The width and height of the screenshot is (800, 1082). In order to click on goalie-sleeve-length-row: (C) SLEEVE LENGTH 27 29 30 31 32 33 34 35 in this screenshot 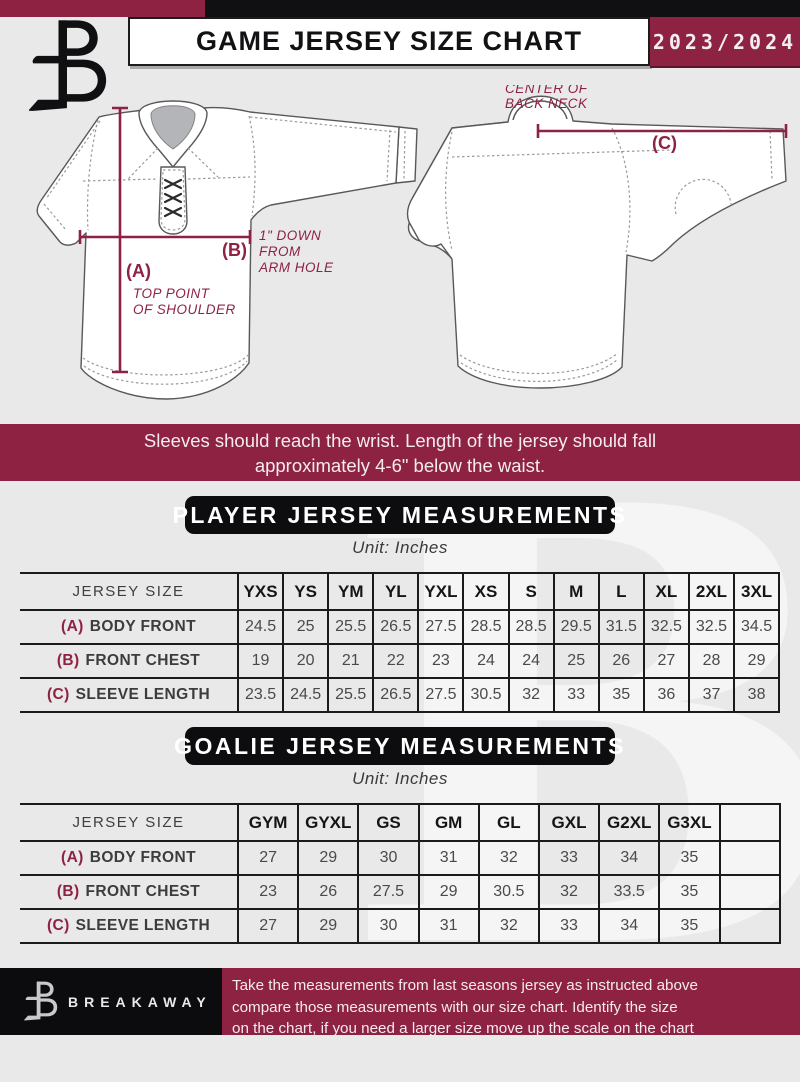, I will do `click(400, 926)`.